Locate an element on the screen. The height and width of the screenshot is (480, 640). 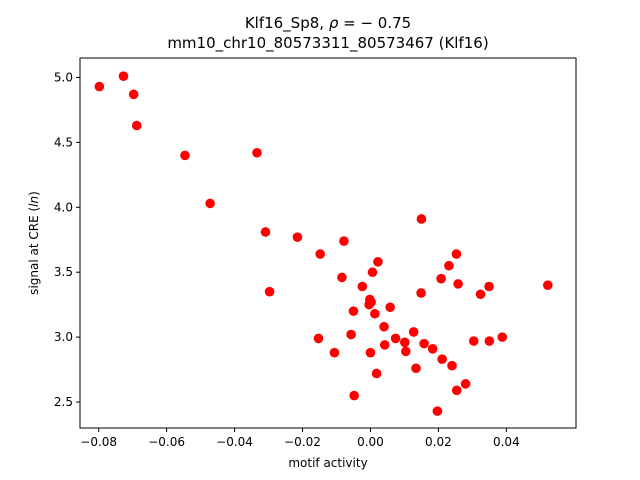
title-rho-symbol: ρ is located at coordinates (334, 23).